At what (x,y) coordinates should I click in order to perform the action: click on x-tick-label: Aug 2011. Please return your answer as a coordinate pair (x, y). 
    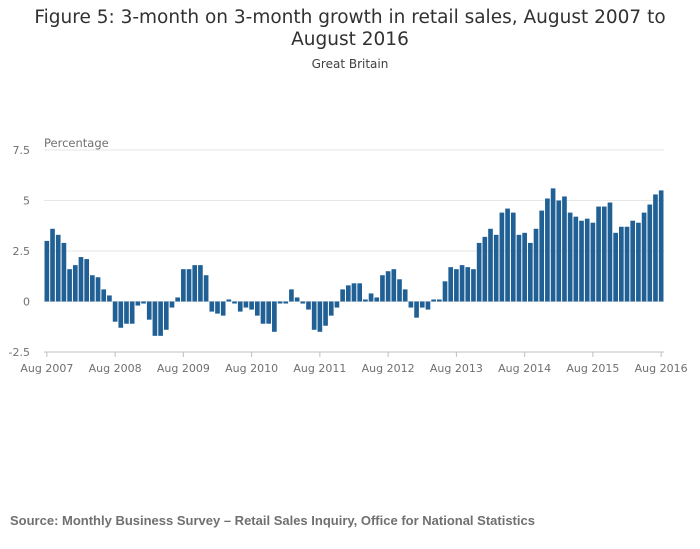
    Looking at the image, I should click on (319, 368).